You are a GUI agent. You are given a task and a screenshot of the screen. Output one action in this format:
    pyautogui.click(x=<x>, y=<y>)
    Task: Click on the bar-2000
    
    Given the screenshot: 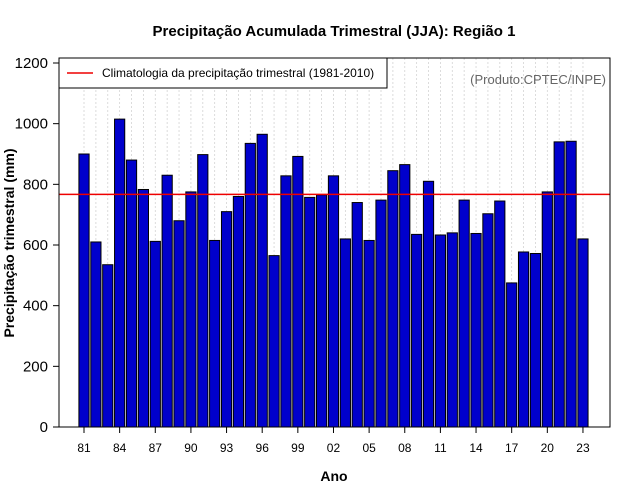 What is the action you would take?
    pyautogui.click(x=310, y=312)
    